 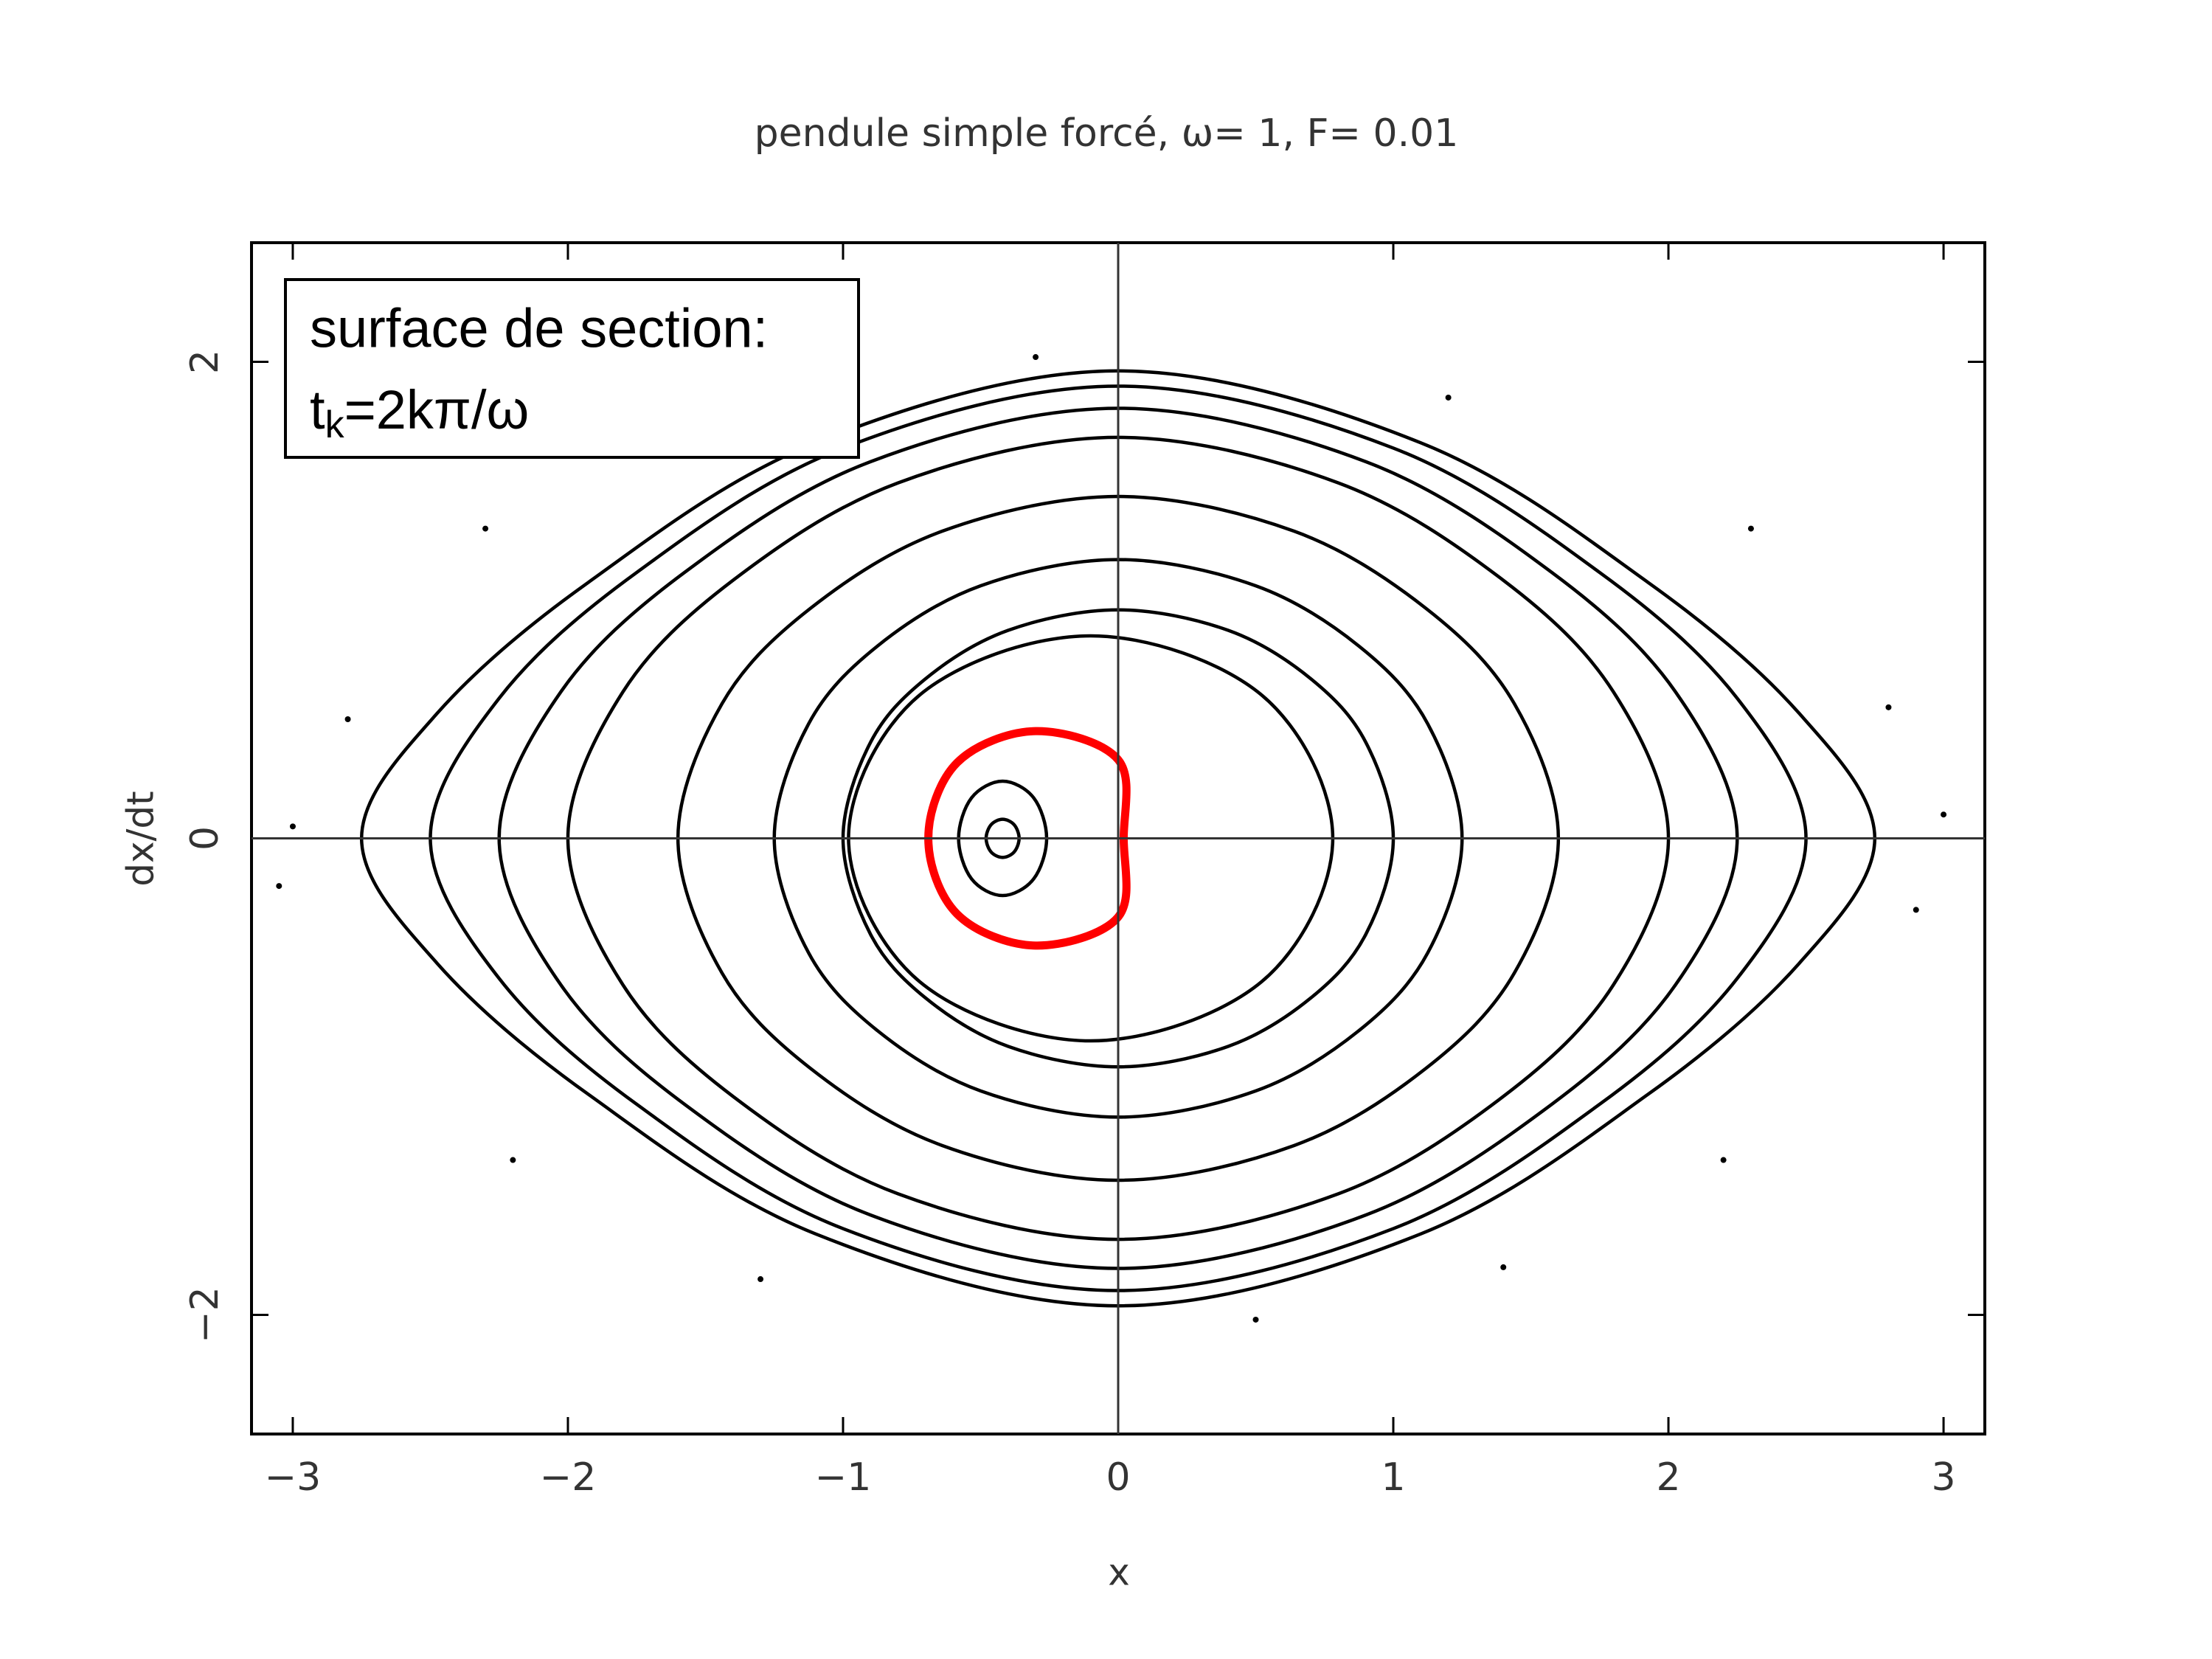 What do you see at coordinates (1393, 1477) in the screenshot?
I see `x-tick-label: 1` at bounding box center [1393, 1477].